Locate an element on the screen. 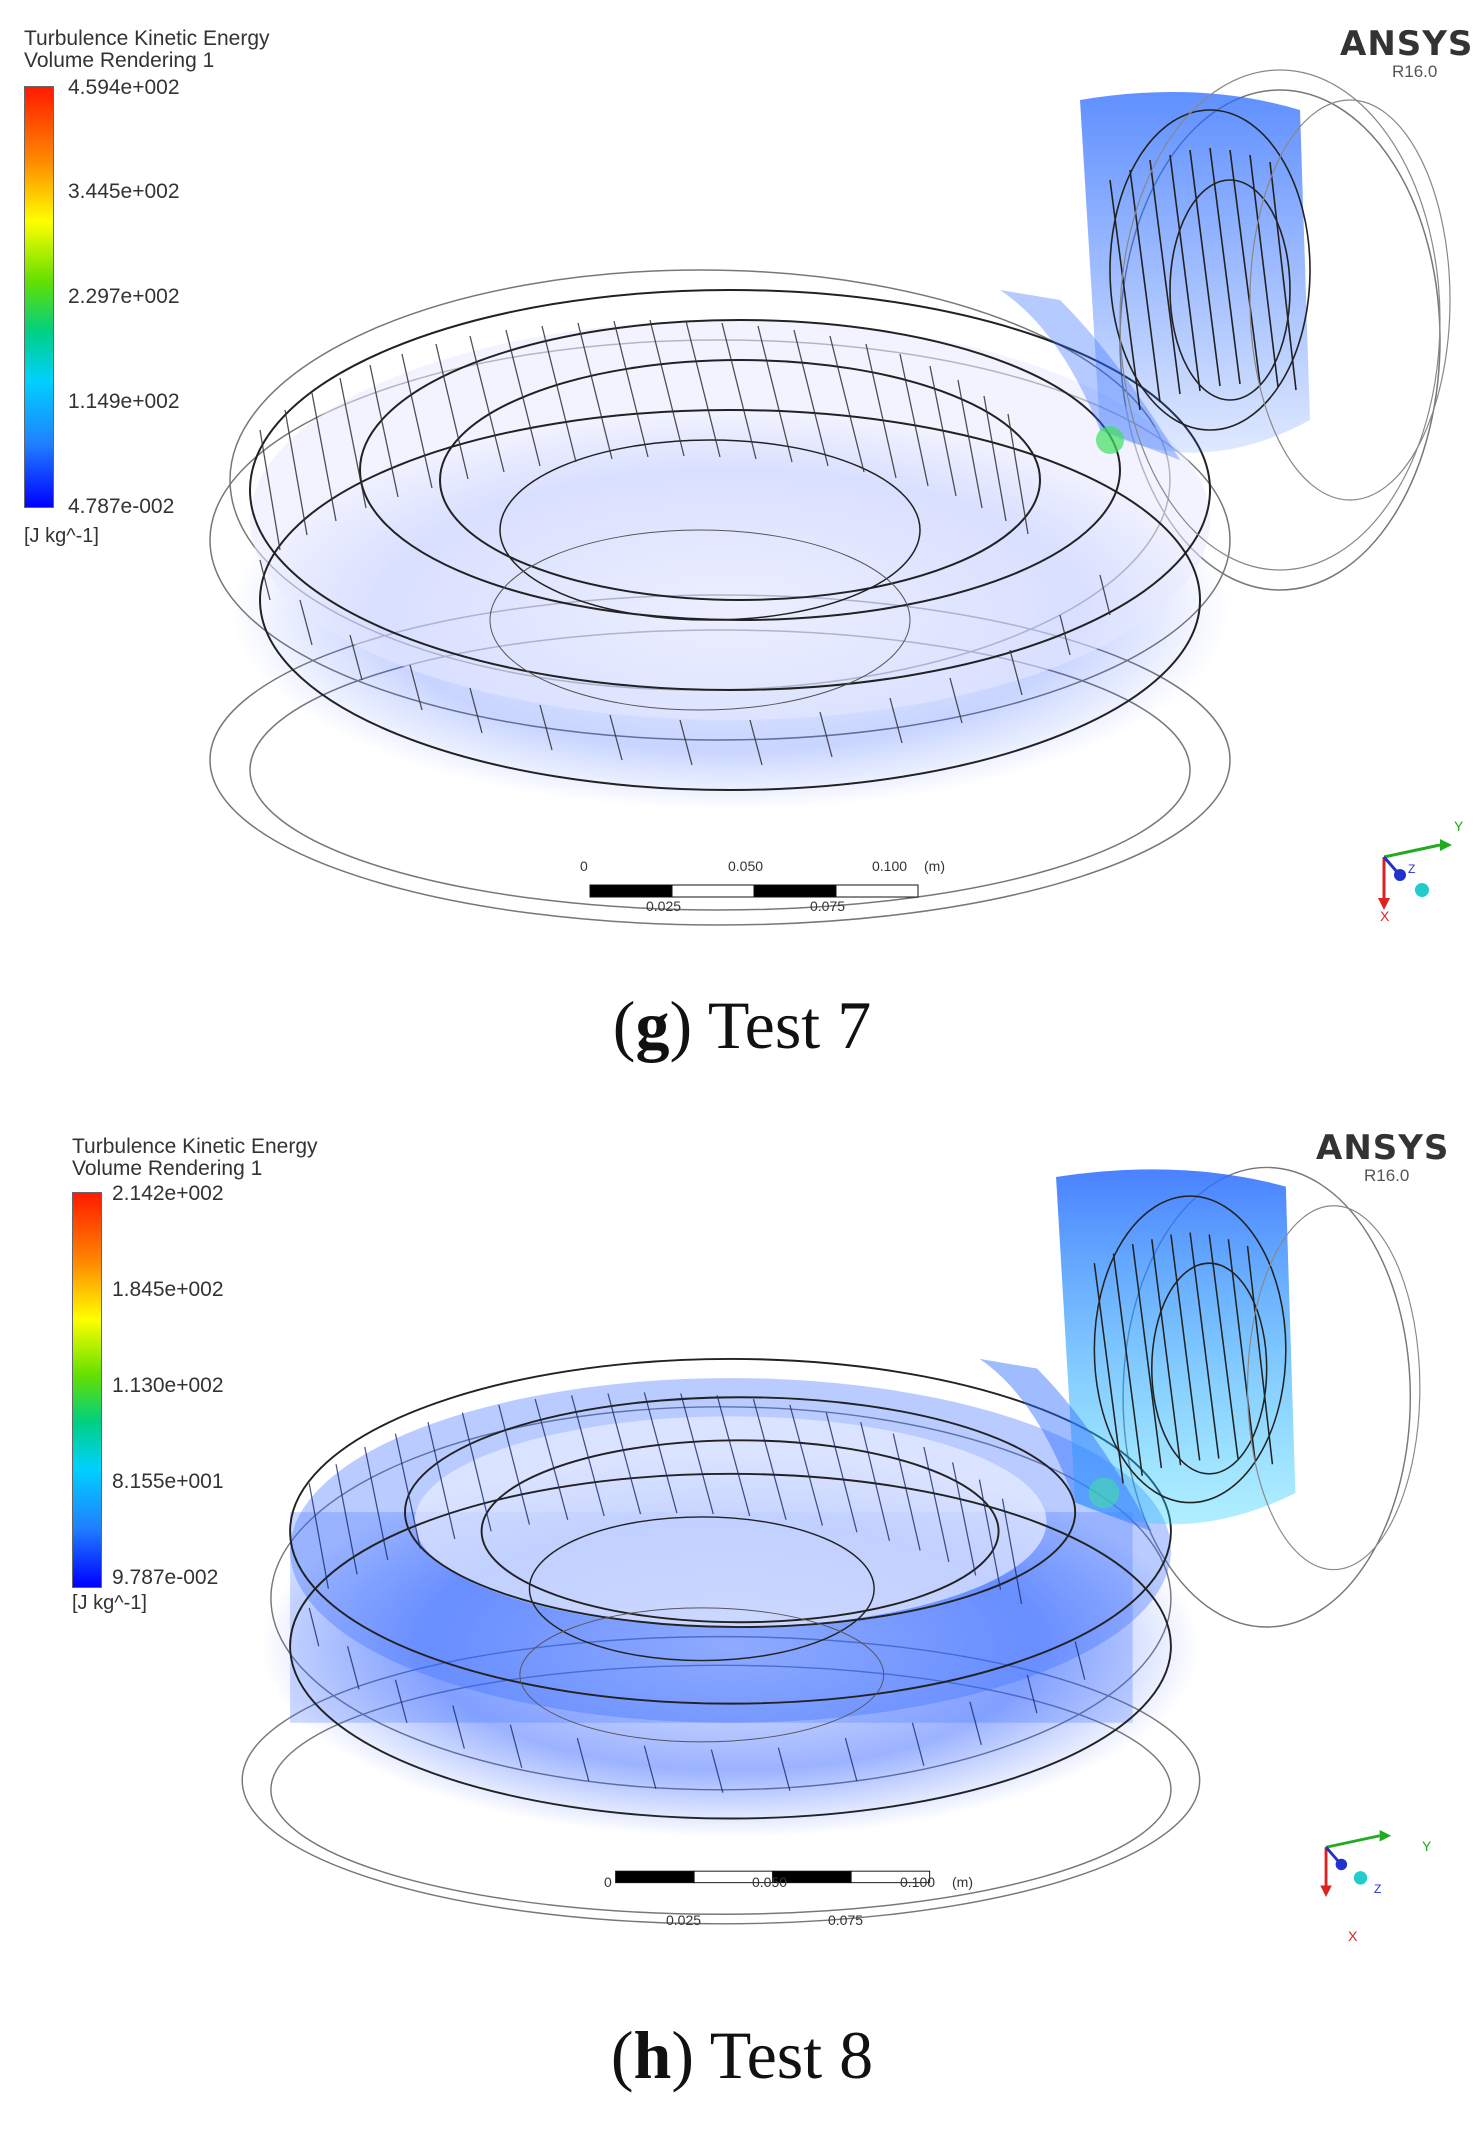 Image resolution: width=1484 pixels, height=2136 pixels. caption-text: Test 7 is located at coordinates (789, 1025).